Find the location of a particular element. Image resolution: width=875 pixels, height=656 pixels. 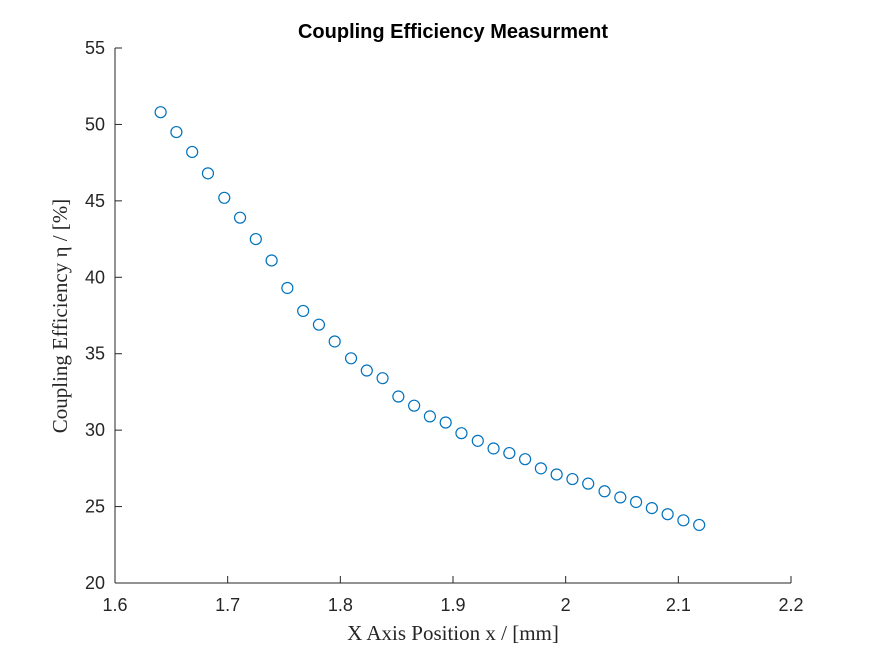

x-tick-label: 1.7 is located at coordinates (227, 605).